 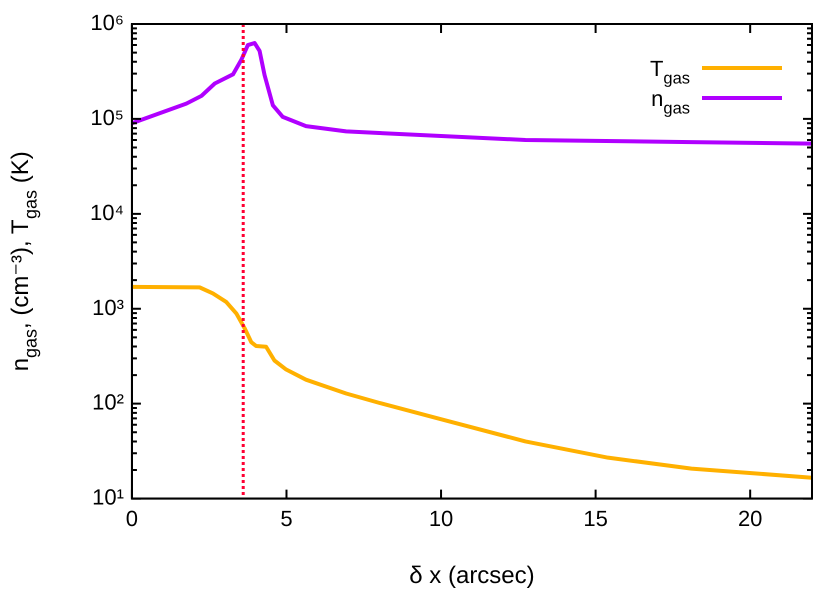 I want to click on y-tick-label: 10⁵, so click(x=107, y=117).